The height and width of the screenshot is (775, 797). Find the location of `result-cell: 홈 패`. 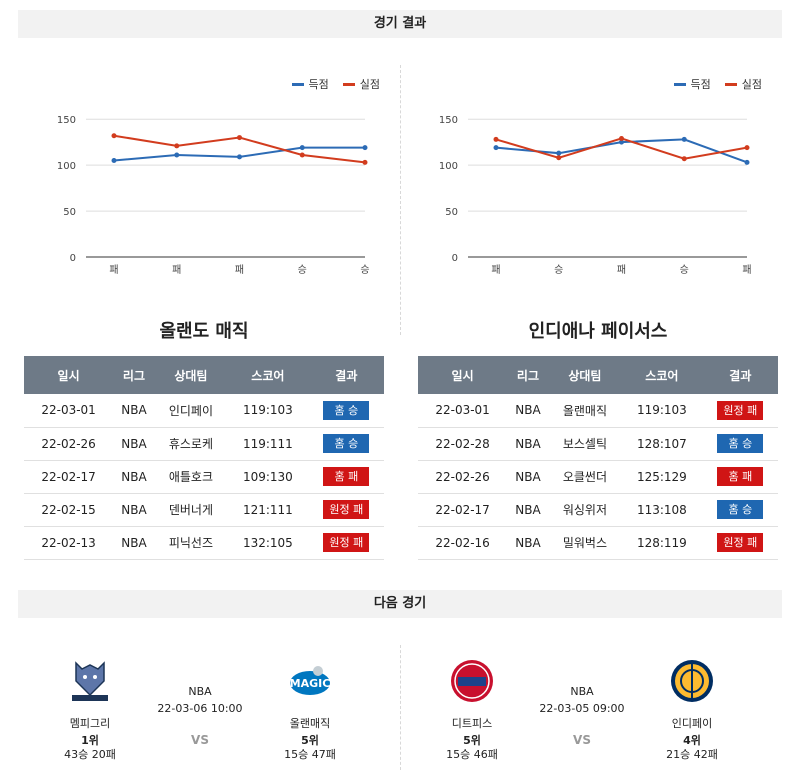

result-cell: 홈 패 is located at coordinates (346, 477).